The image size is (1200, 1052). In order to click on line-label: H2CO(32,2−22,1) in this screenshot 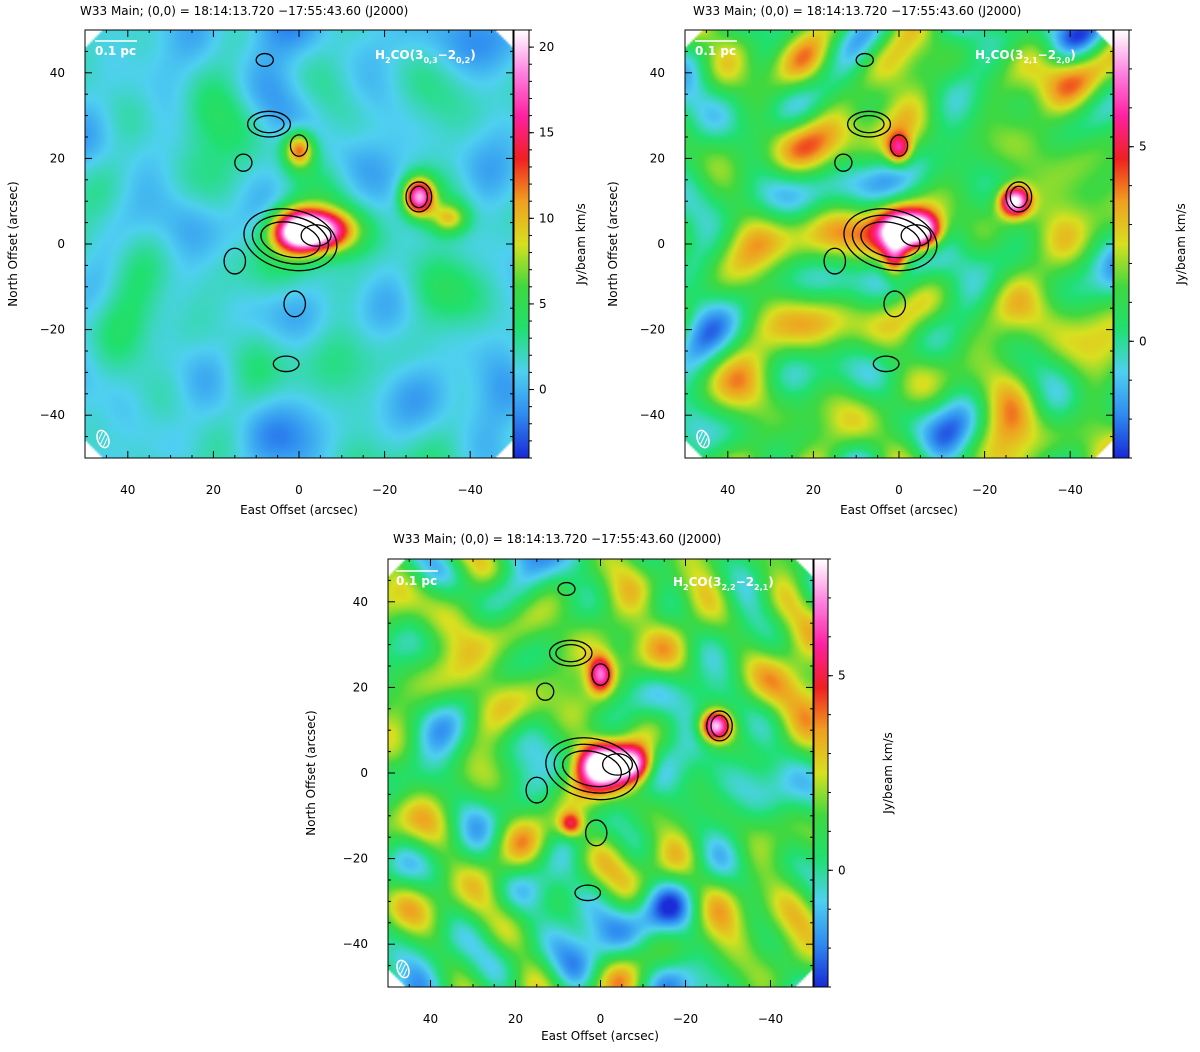, I will do `click(723, 583)`.